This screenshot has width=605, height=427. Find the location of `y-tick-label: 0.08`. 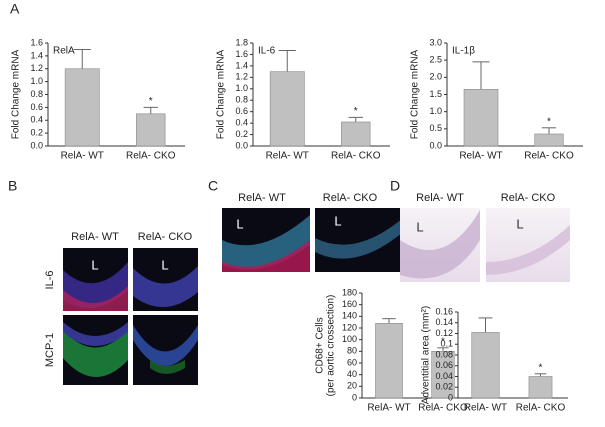

y-tick-label: 0.08 is located at coordinates (444, 354).